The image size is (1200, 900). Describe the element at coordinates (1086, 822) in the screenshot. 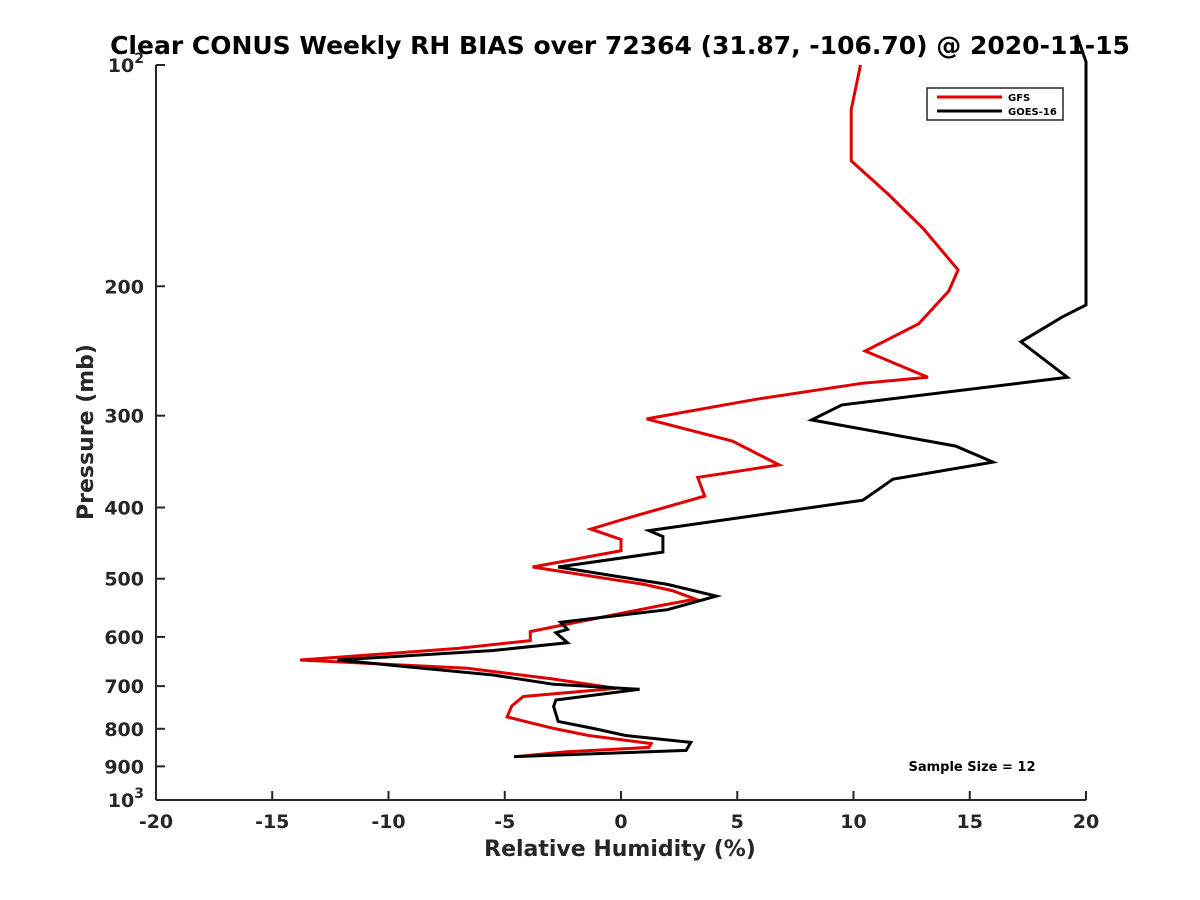

I see `x-tick-label: 20` at that location.